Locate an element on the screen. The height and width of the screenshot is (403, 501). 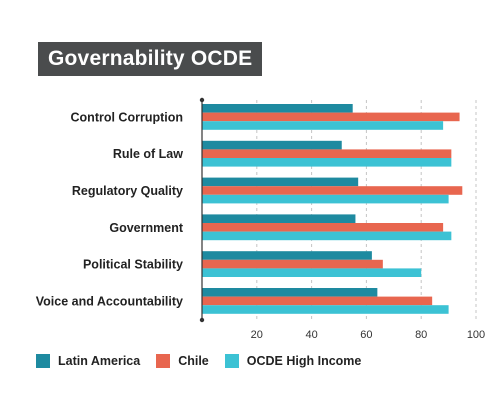
category-label: Government is located at coordinates (146, 228).